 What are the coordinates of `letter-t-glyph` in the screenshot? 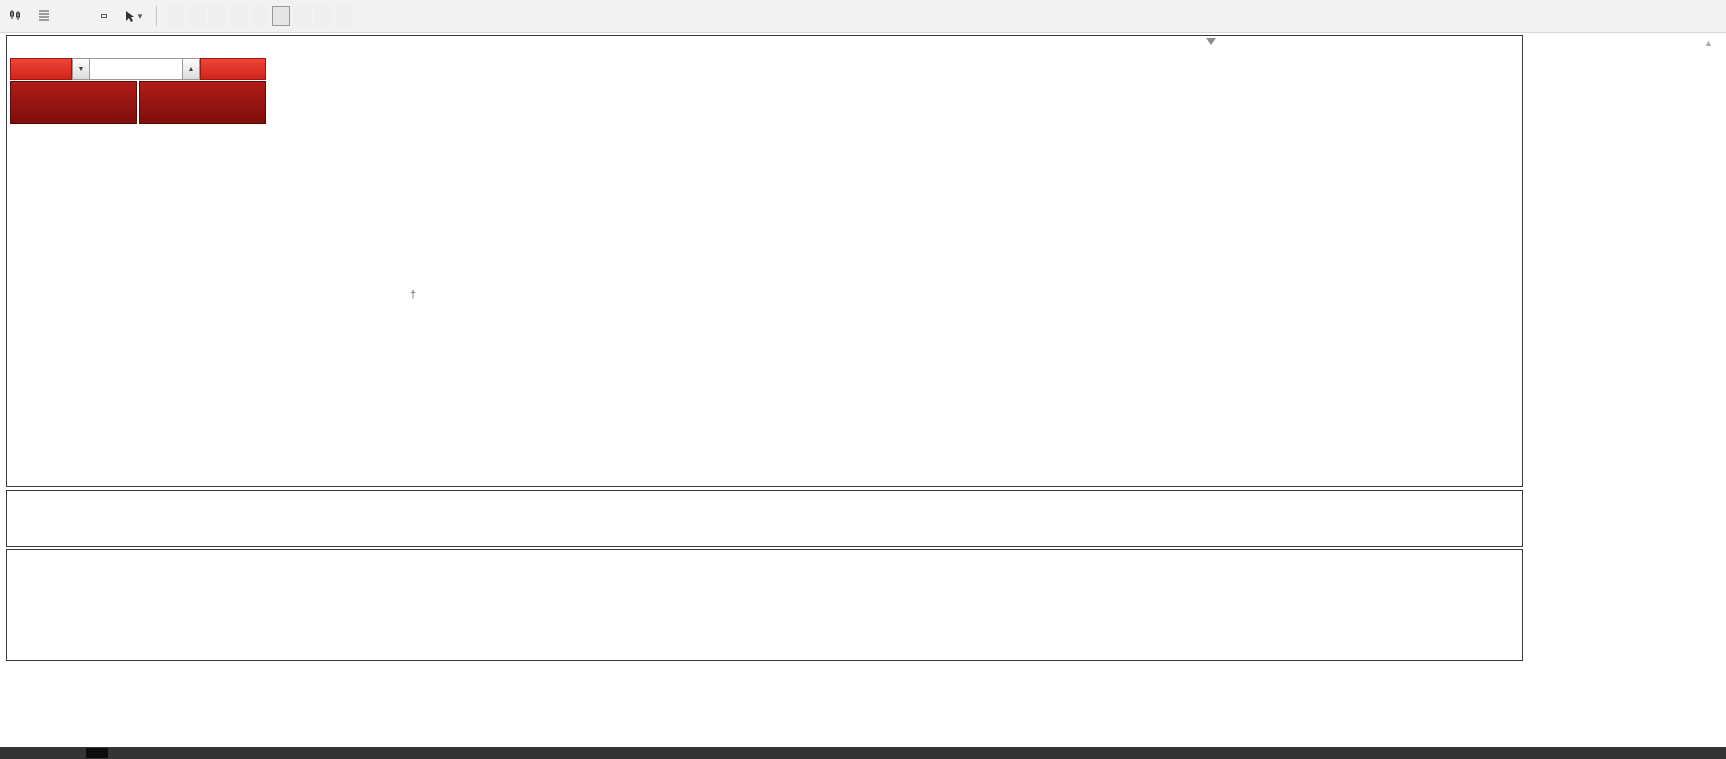 It's located at (104, 16).